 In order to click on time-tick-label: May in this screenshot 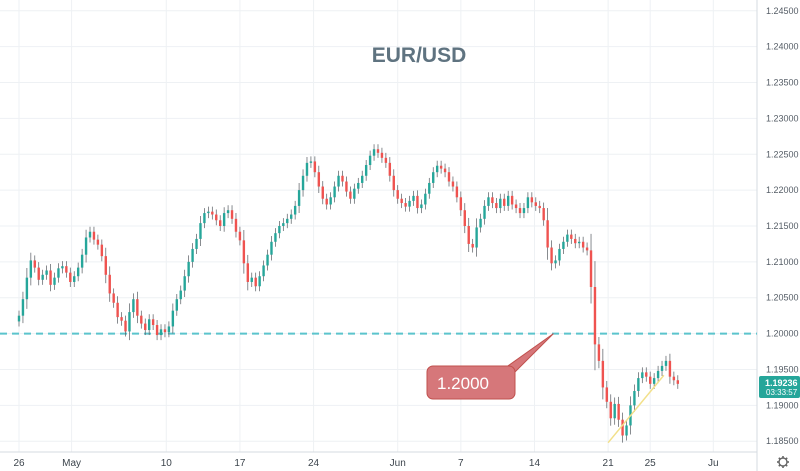, I will do `click(71, 463)`.